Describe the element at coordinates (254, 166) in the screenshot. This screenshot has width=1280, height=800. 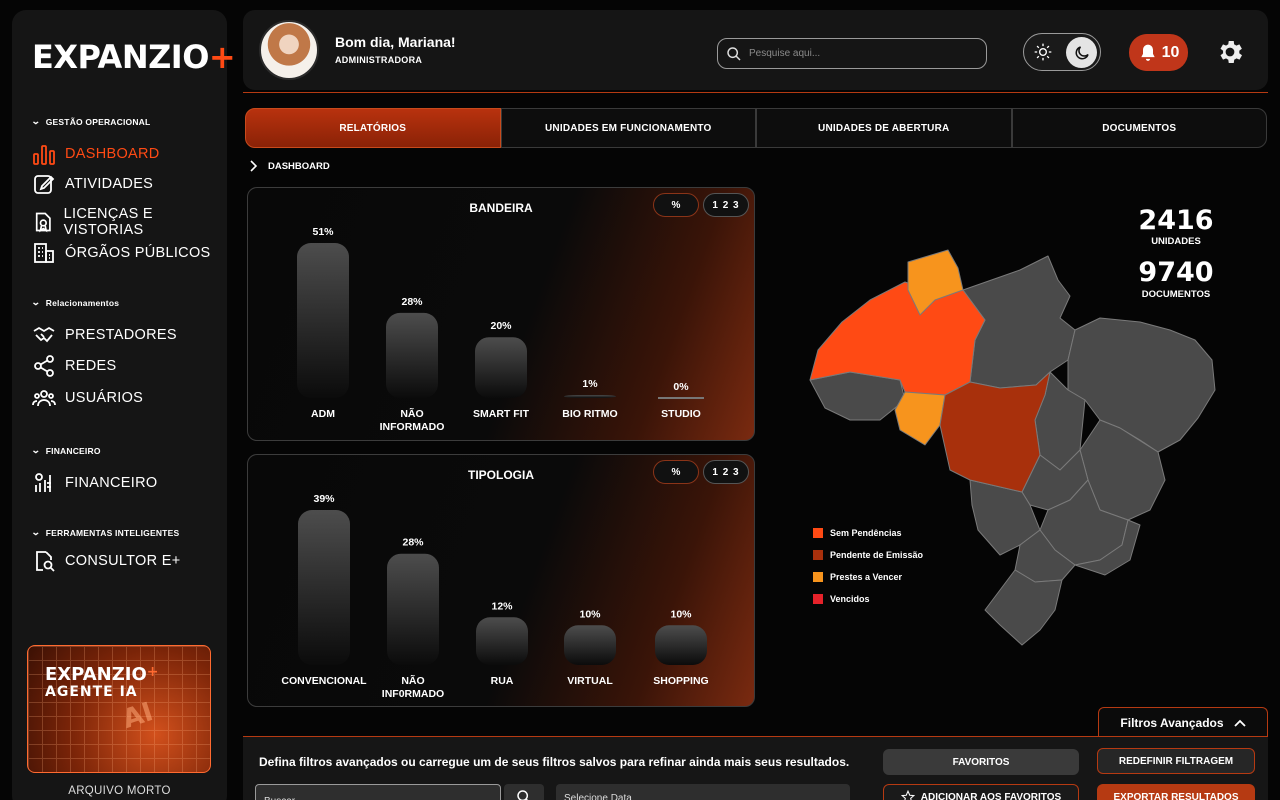
I see `chevron-right-icon` at that location.